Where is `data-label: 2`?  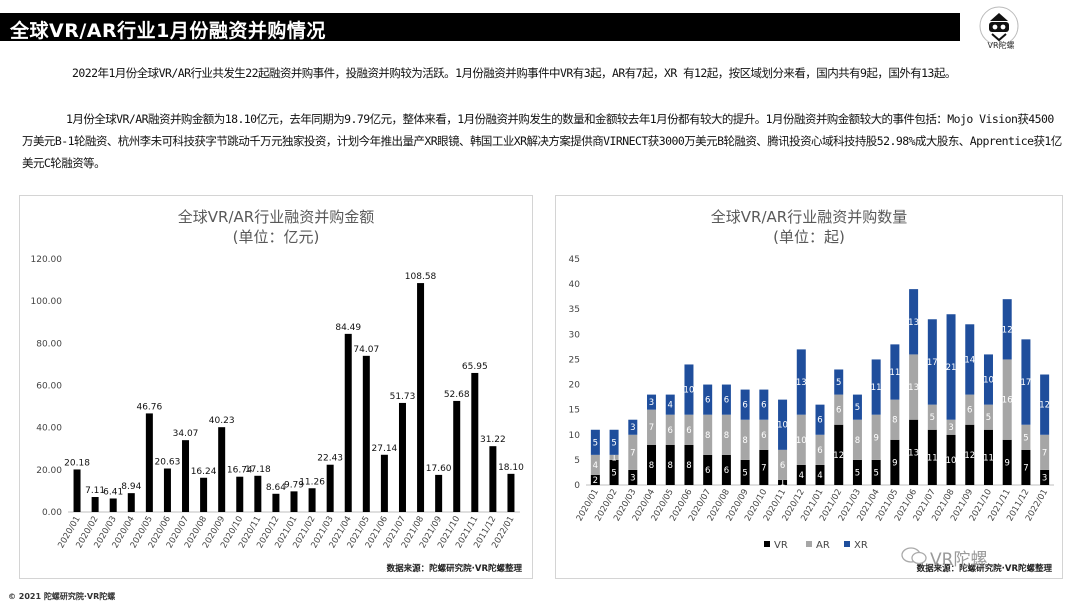 data-label: 2 is located at coordinates (595, 481).